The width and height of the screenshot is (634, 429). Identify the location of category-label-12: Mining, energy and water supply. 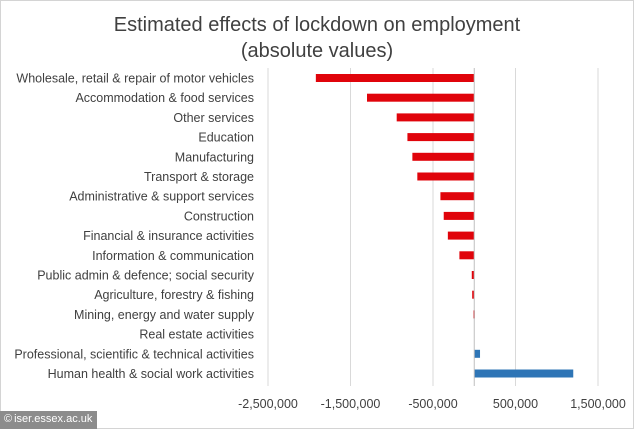
(164, 315).